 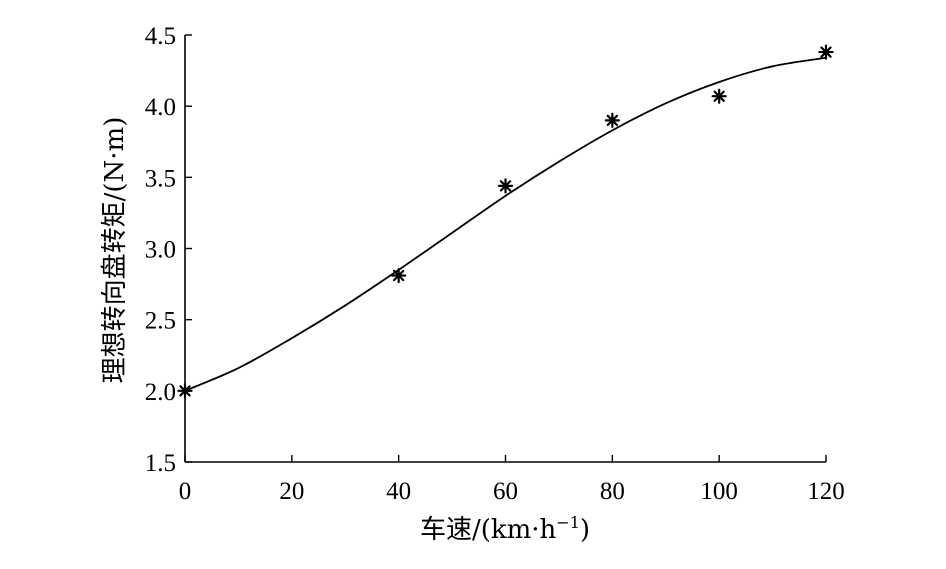 What do you see at coordinates (826, 491) in the screenshot?
I see `x-tick-label: 120` at bounding box center [826, 491].